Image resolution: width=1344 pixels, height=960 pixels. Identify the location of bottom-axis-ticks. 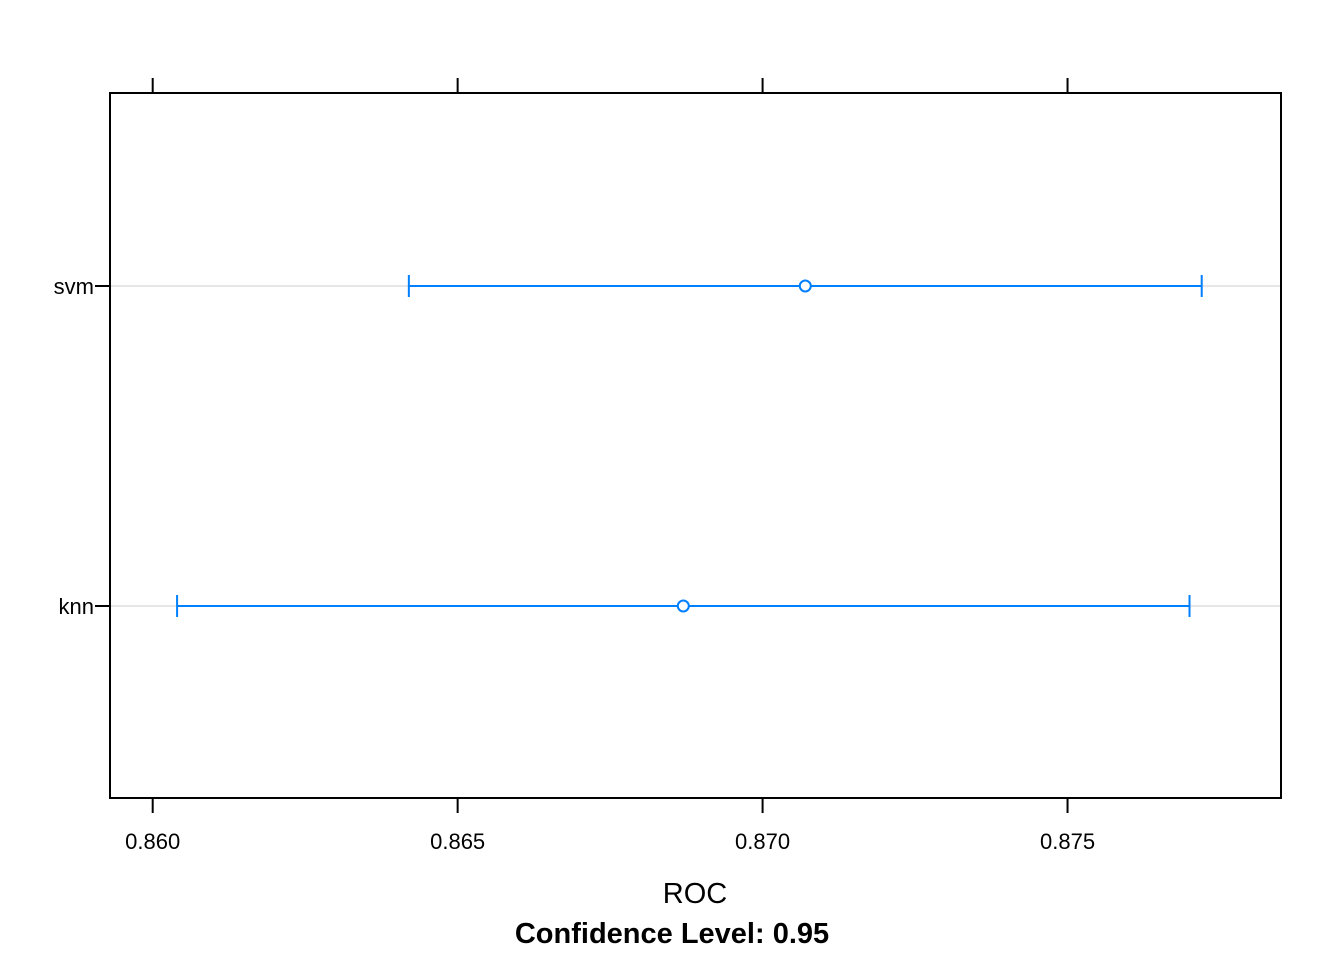
(610, 805).